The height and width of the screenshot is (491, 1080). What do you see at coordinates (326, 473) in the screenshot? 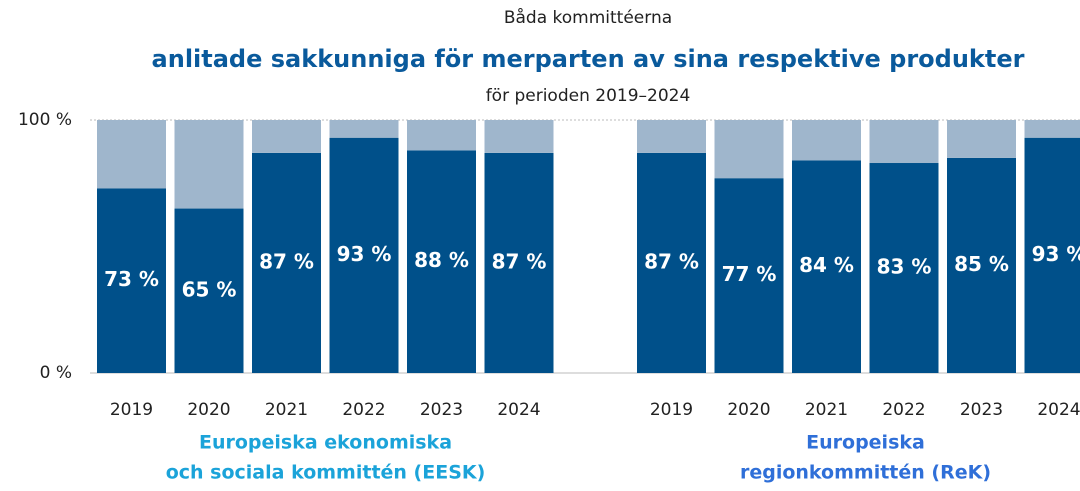
I see `group-label: och sociala kommittén (EESK)` at bounding box center [326, 473].